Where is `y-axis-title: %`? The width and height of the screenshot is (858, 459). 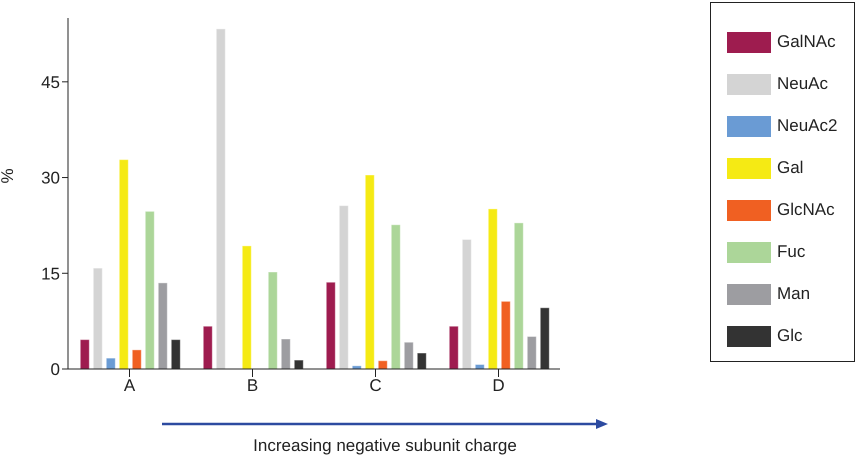 y-axis-title: % is located at coordinates (9, 176).